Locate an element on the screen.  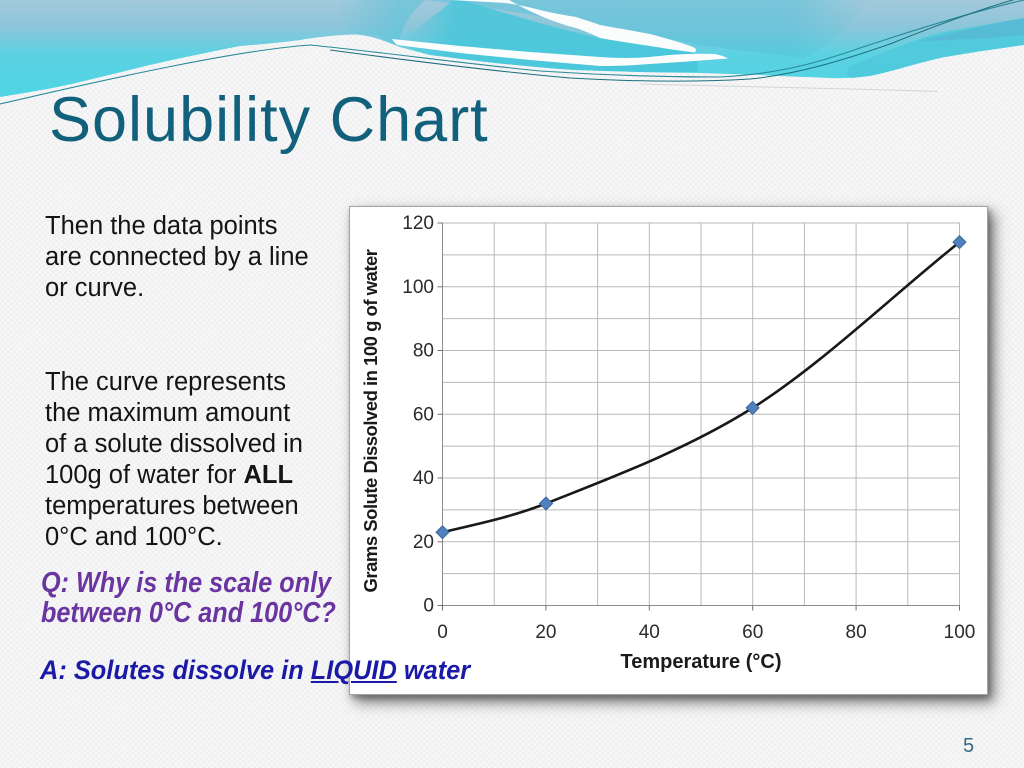
svg-text:Grams Solute Dissolved in 100: Grams Solute Dissolved in 100 g of water is located at coordinates (370, 420).